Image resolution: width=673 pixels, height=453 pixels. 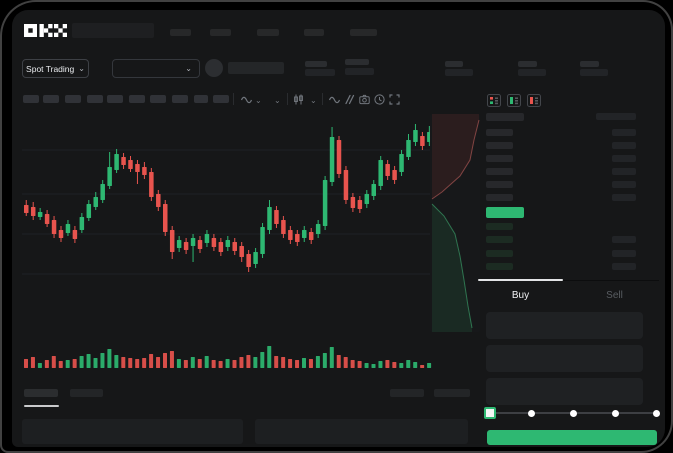 What do you see at coordinates (349, 99) in the screenshot?
I see `compare-icon` at bounding box center [349, 99].